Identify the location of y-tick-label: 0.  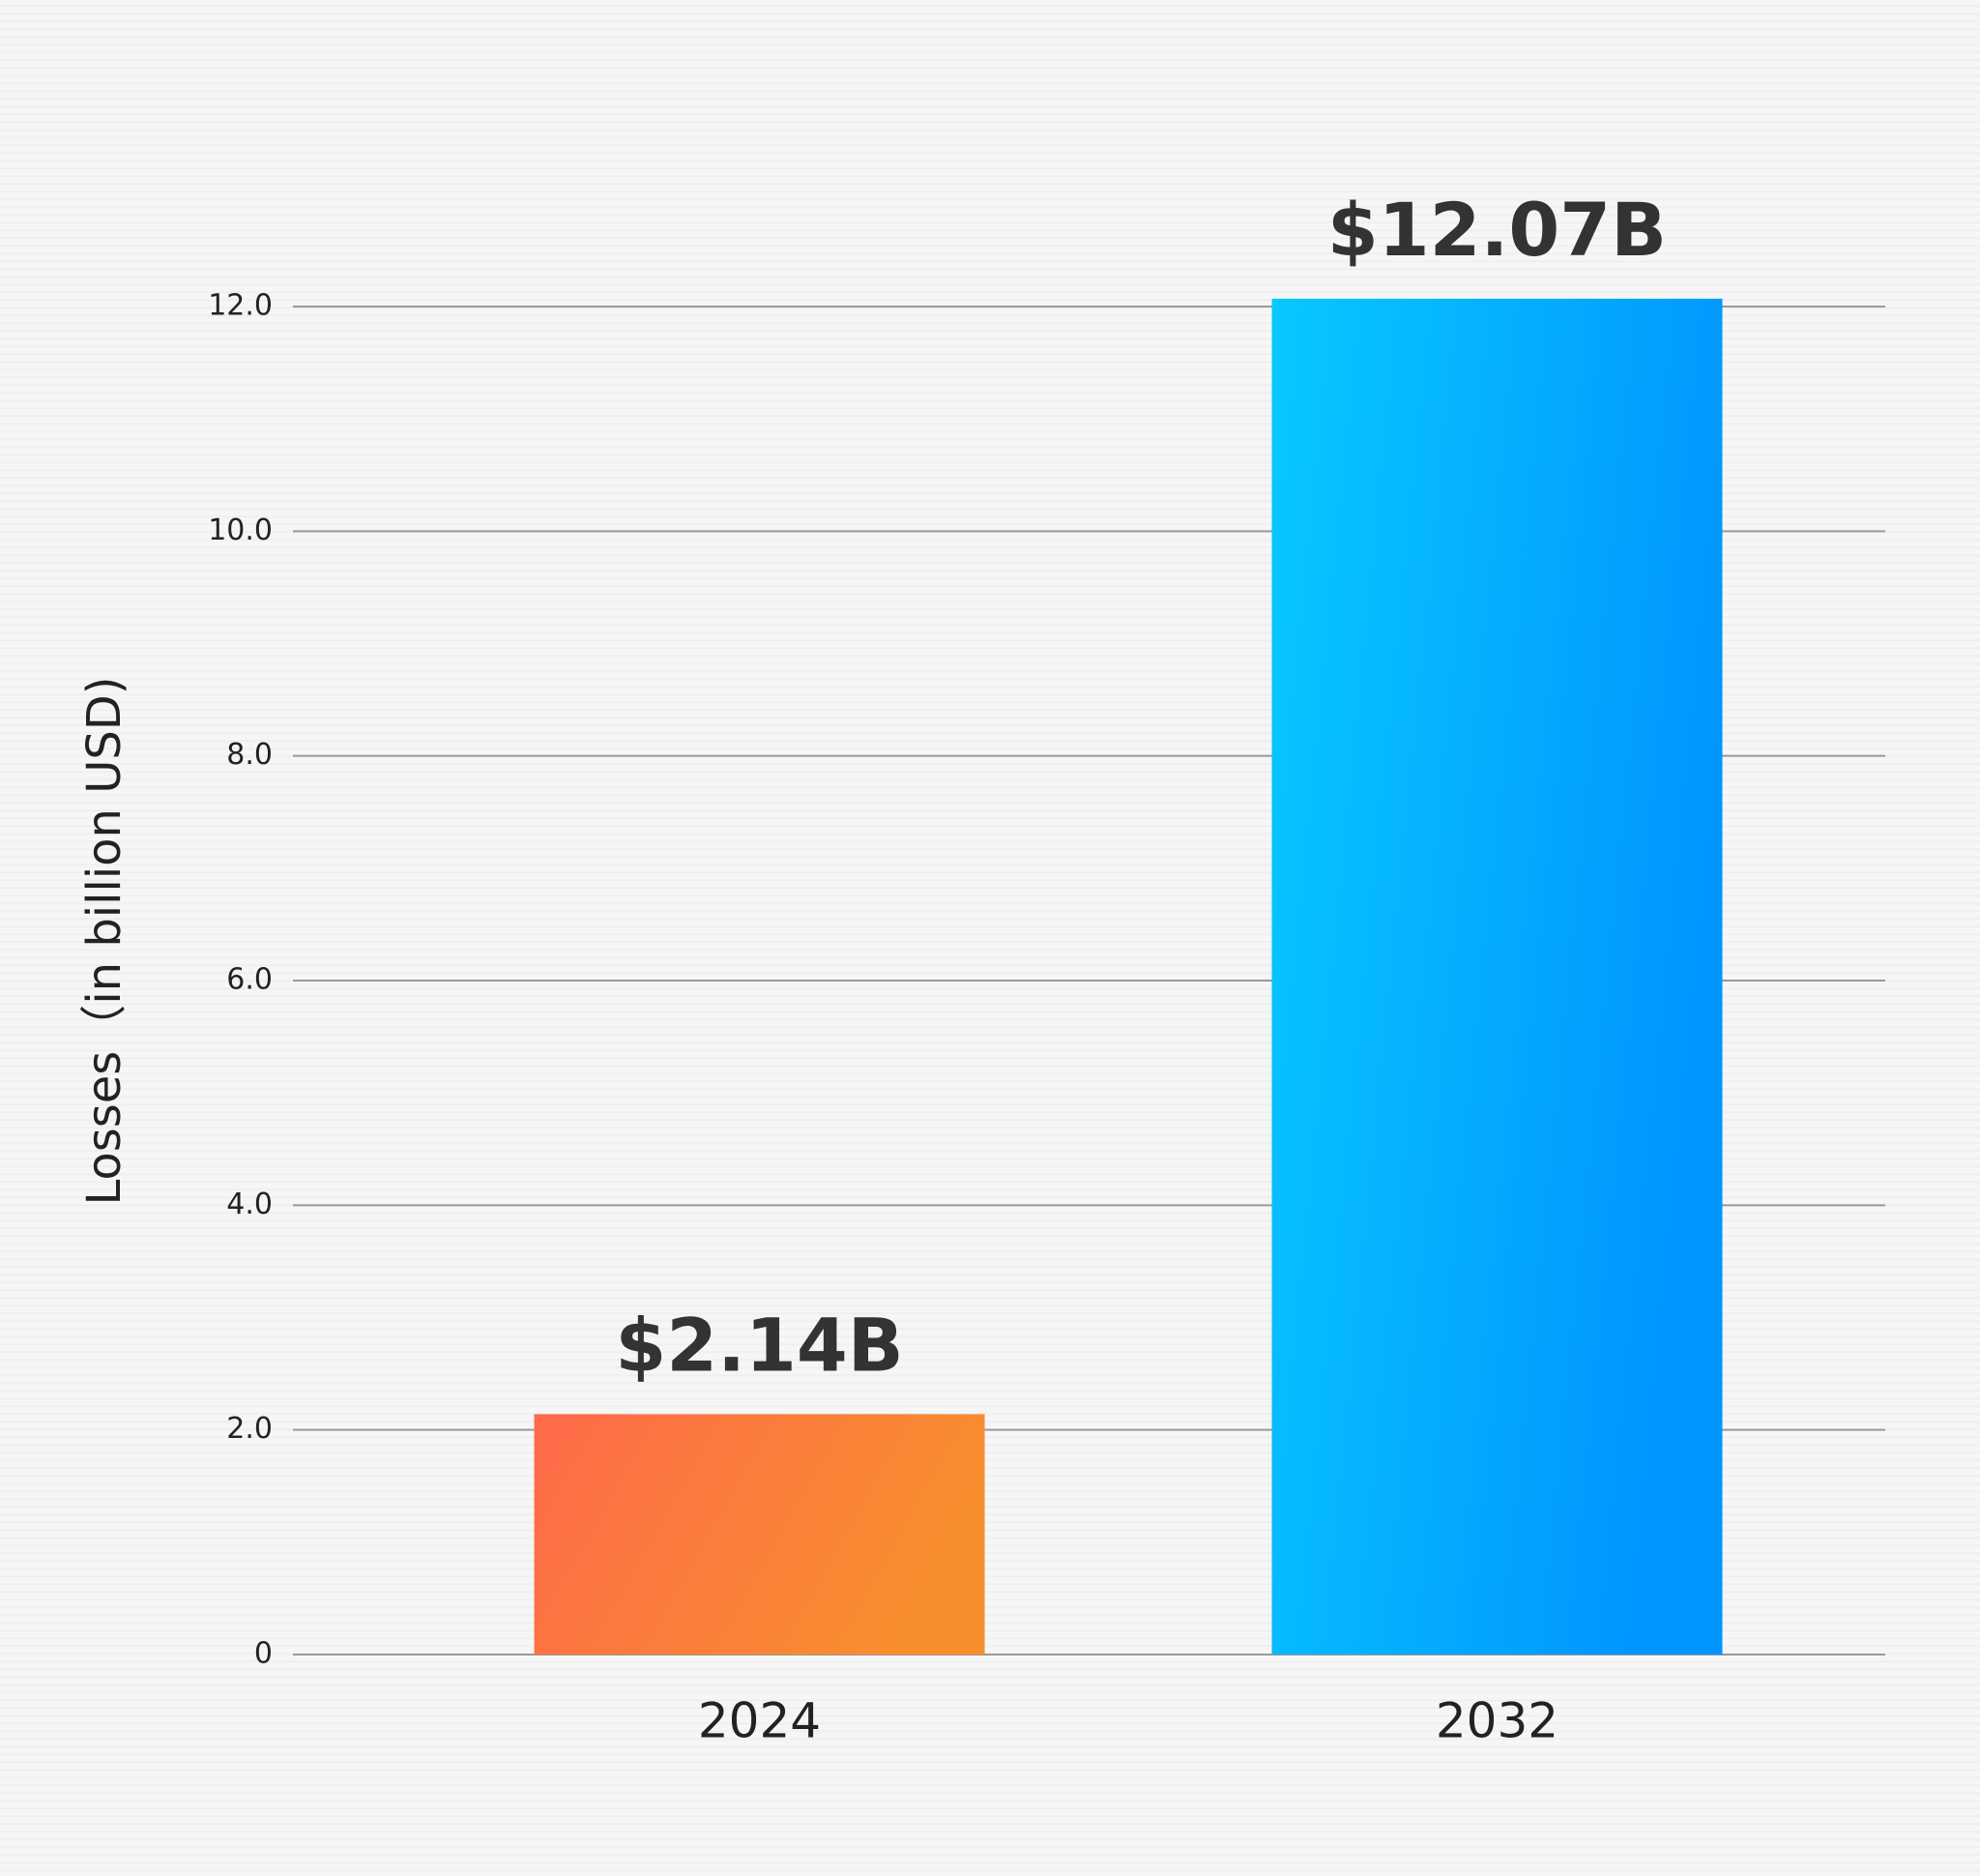
(263, 1654).